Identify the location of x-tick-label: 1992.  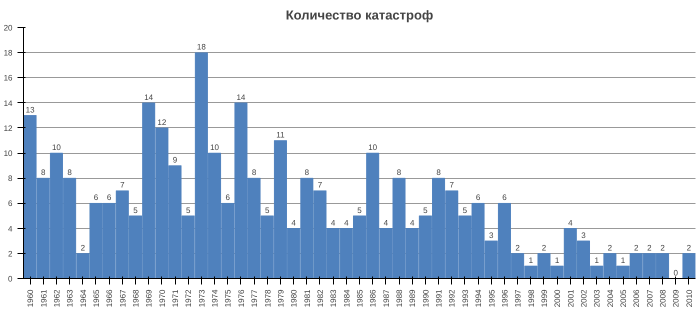
(452, 298).